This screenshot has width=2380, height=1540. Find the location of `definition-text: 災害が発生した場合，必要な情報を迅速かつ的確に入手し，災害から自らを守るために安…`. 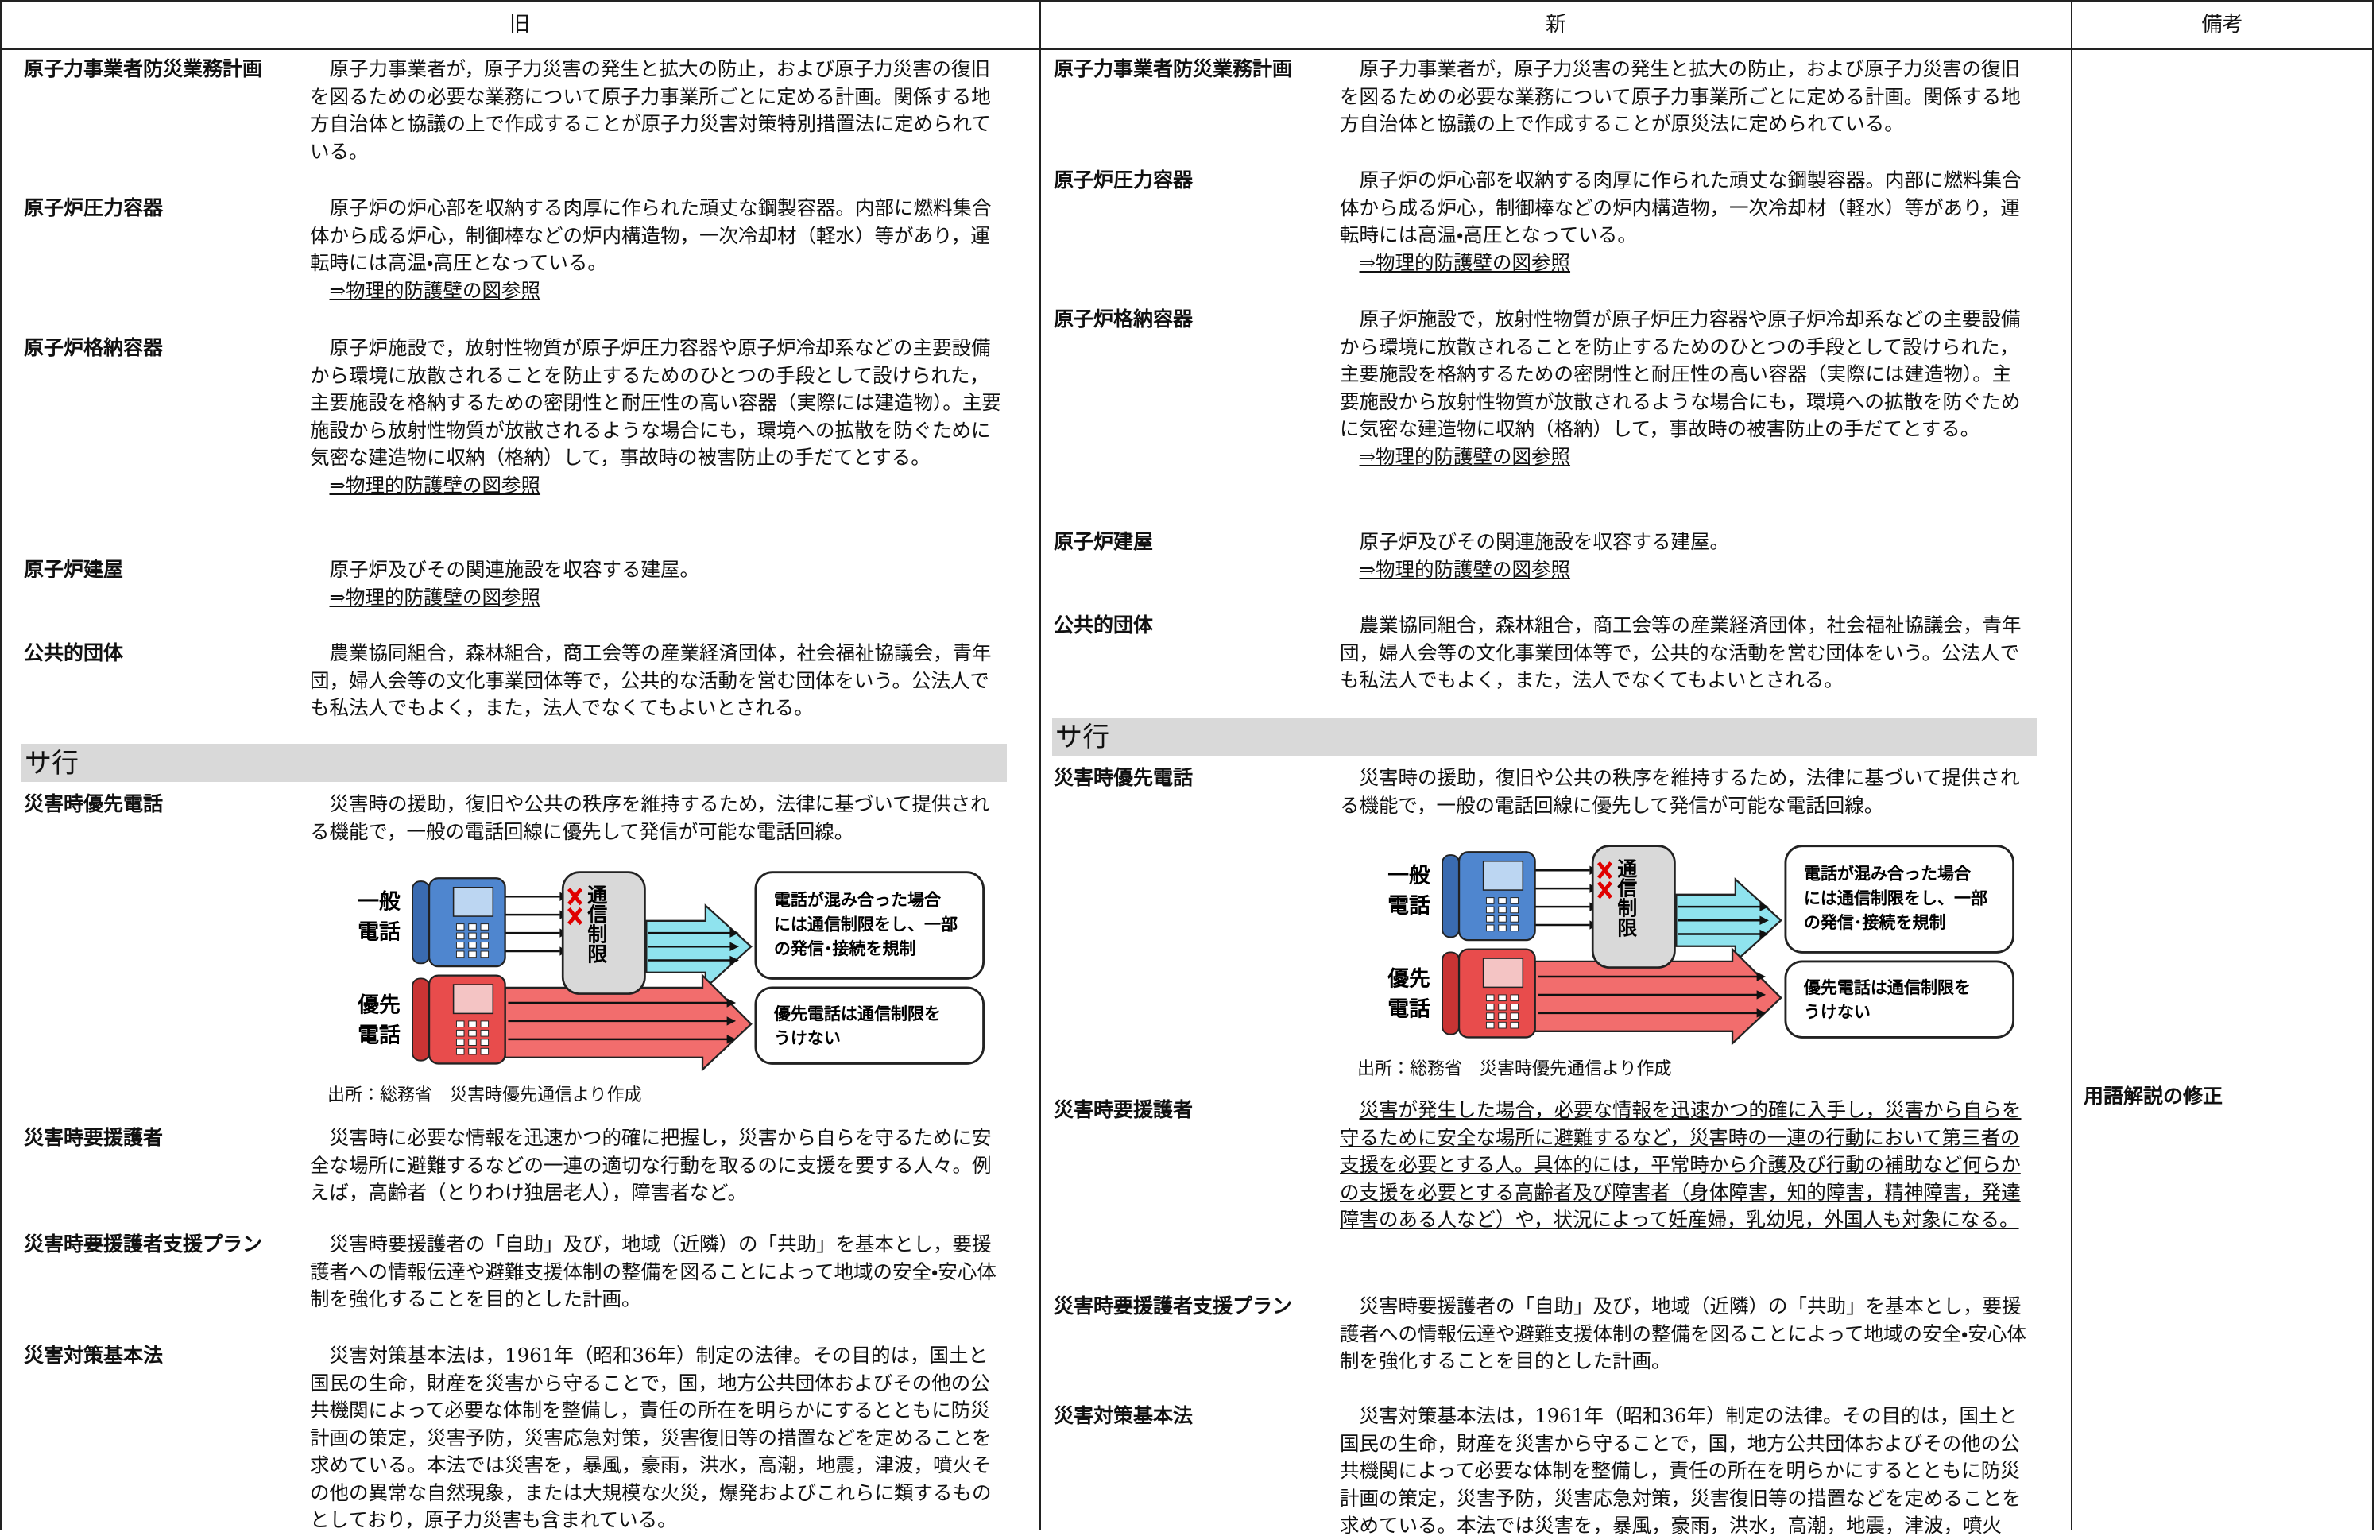

definition-text: 災害が発生した場合，必要な情報を迅速かつ的確に入手し，災害から自らを守るために安… is located at coordinates (1681, 1164).